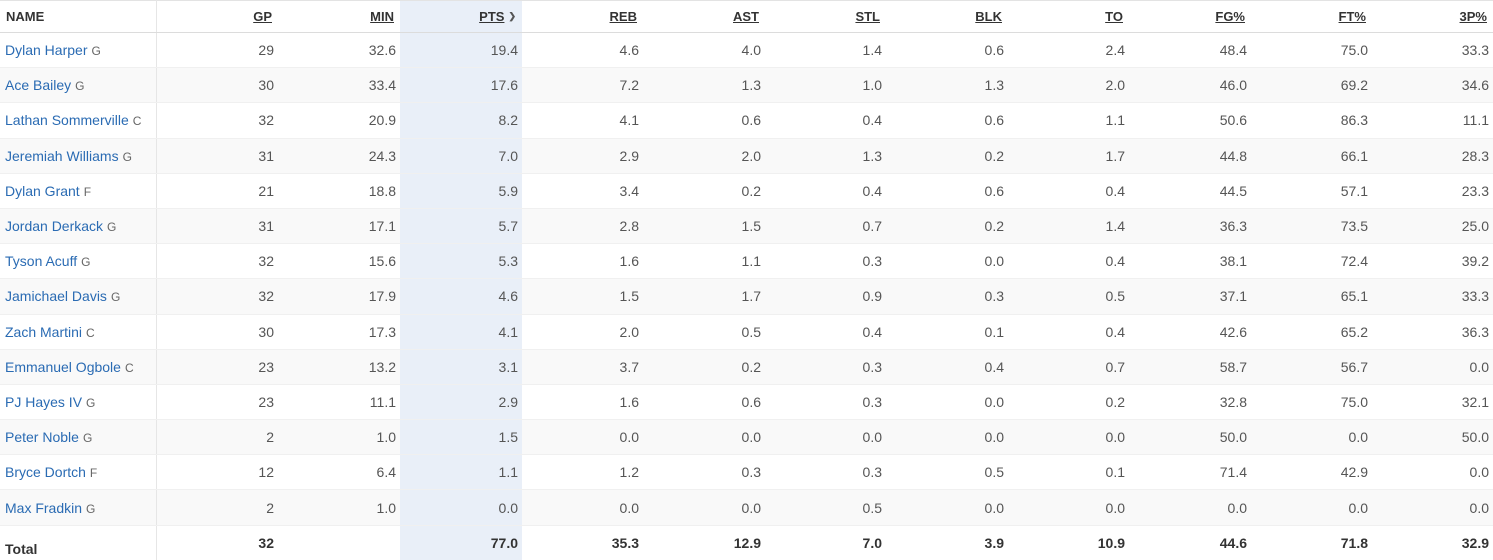 This screenshot has height=560, width=1493. I want to click on player-link: Emmanuel Ogbole, so click(63, 366).